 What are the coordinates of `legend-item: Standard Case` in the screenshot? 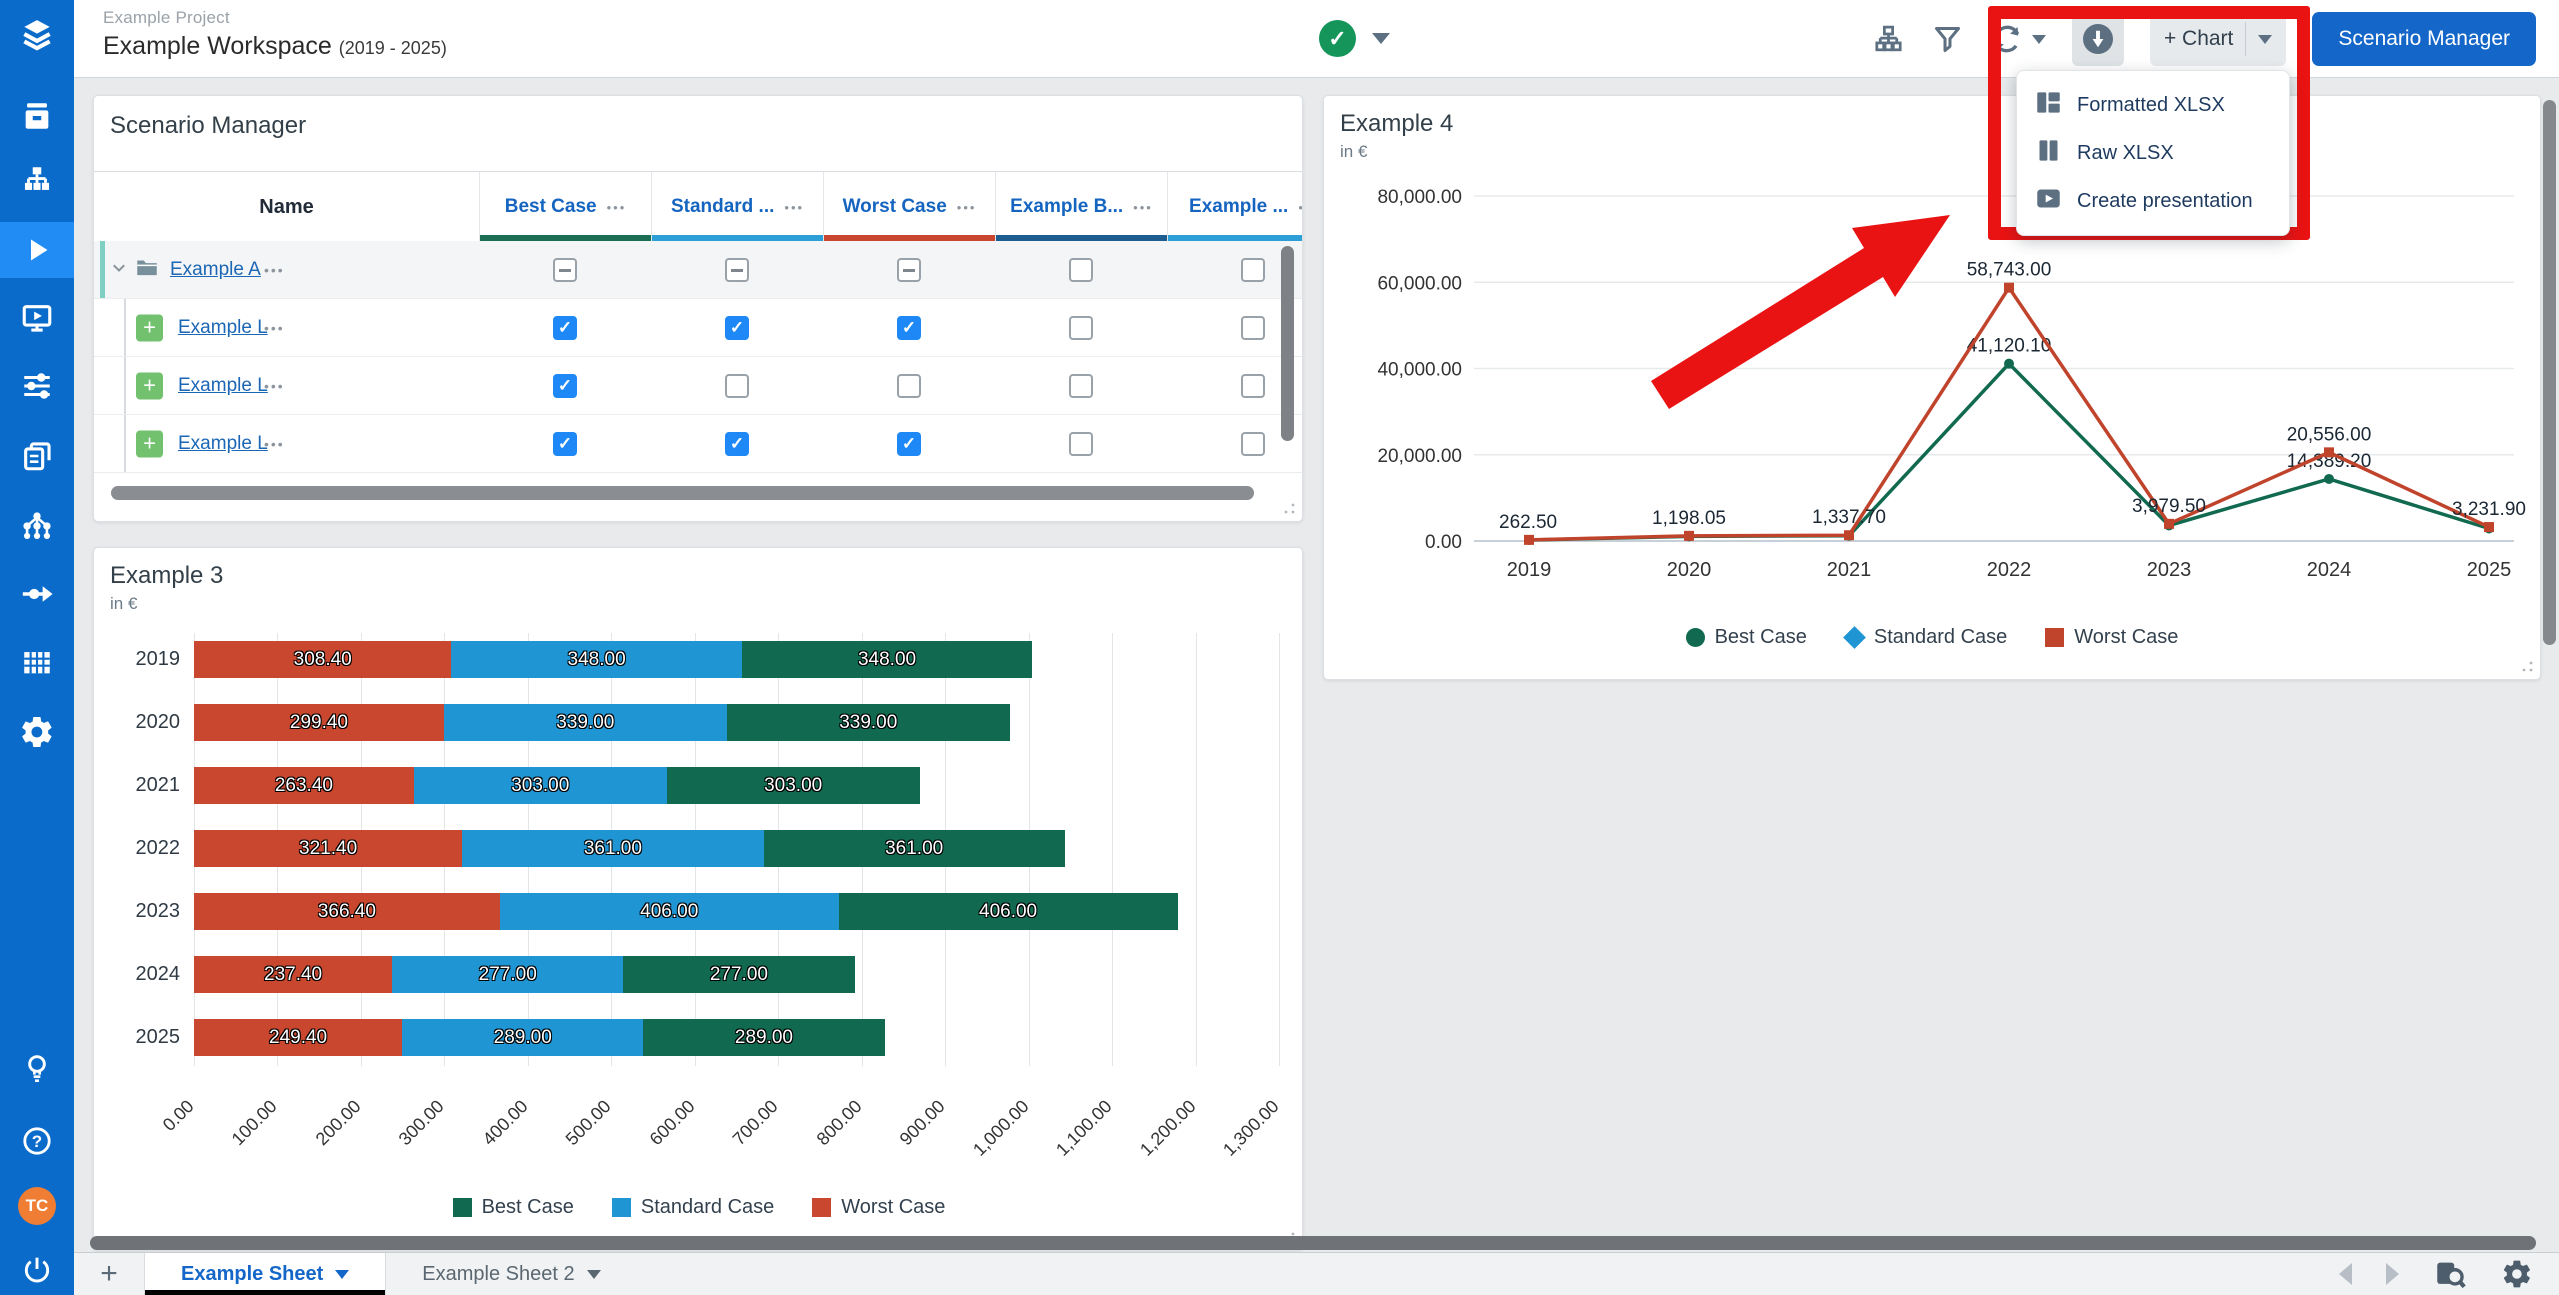 It's located at (692, 1207).